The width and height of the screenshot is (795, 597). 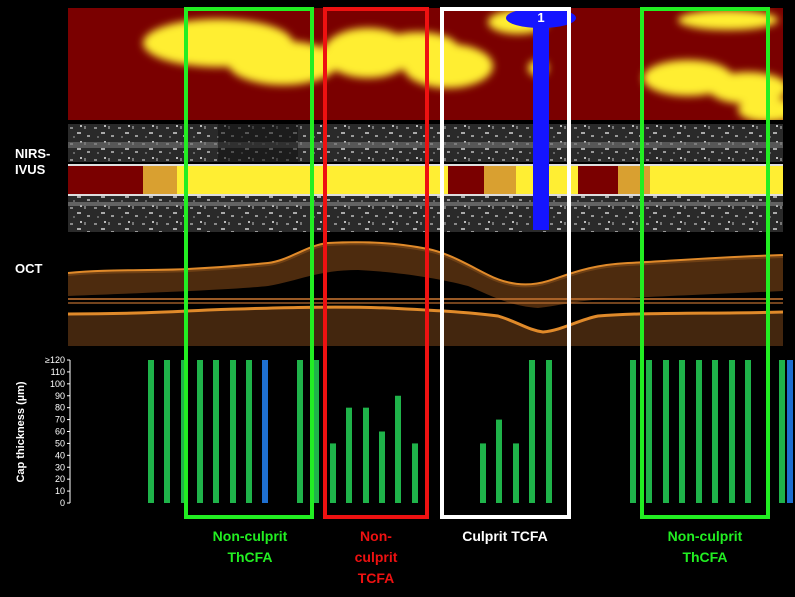 I want to click on blue-marker-ellipse: 1, so click(x=541, y=18).